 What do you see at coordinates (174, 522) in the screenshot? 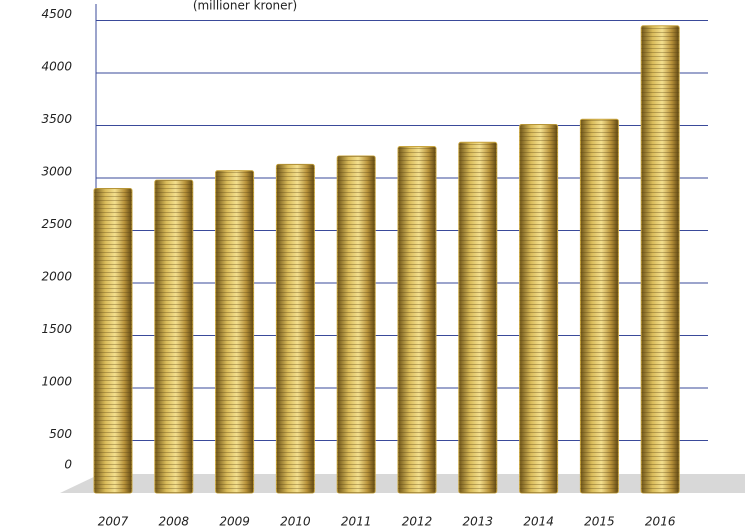
I see `x-tick-label: 2008` at bounding box center [174, 522].